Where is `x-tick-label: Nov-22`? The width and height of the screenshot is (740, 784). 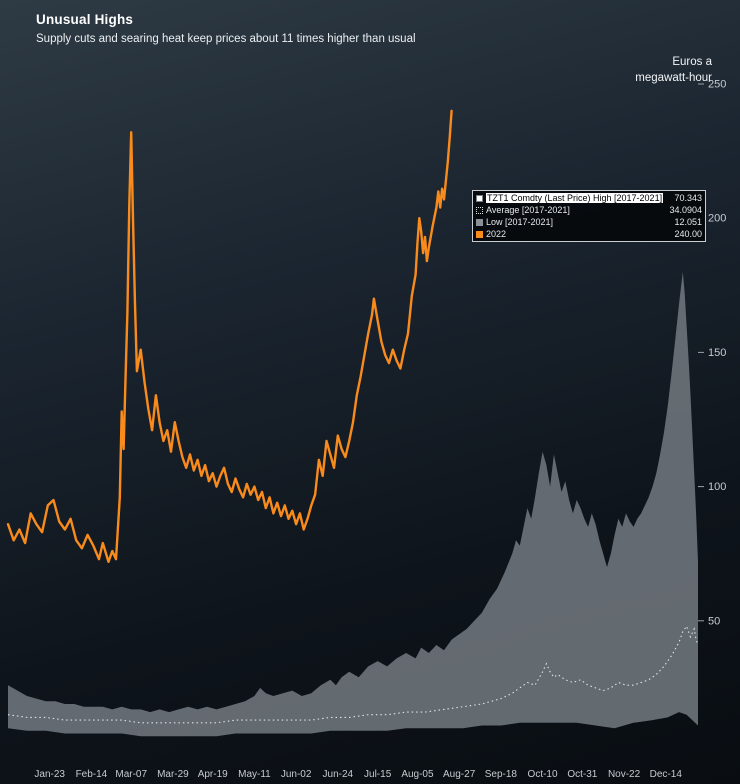
x-tick-label: Nov-22 is located at coordinates (624, 774).